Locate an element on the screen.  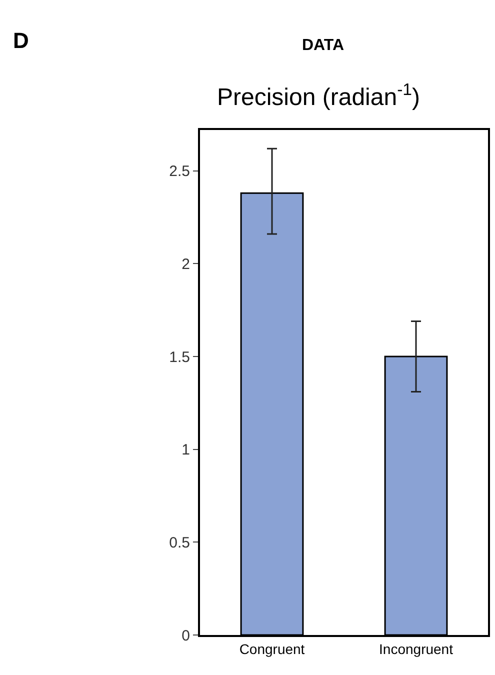
y-tick-label: 0 is located at coordinates (186, 635).